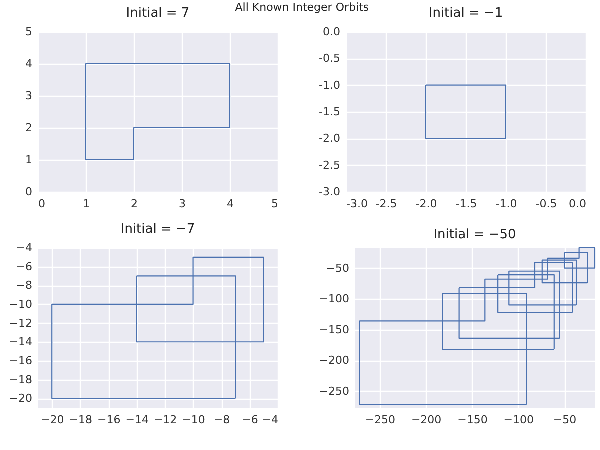 This screenshot has width=600, height=450. Describe the element at coordinates (338, 268) in the screenshot. I see `y-tick-label: −50` at that location.